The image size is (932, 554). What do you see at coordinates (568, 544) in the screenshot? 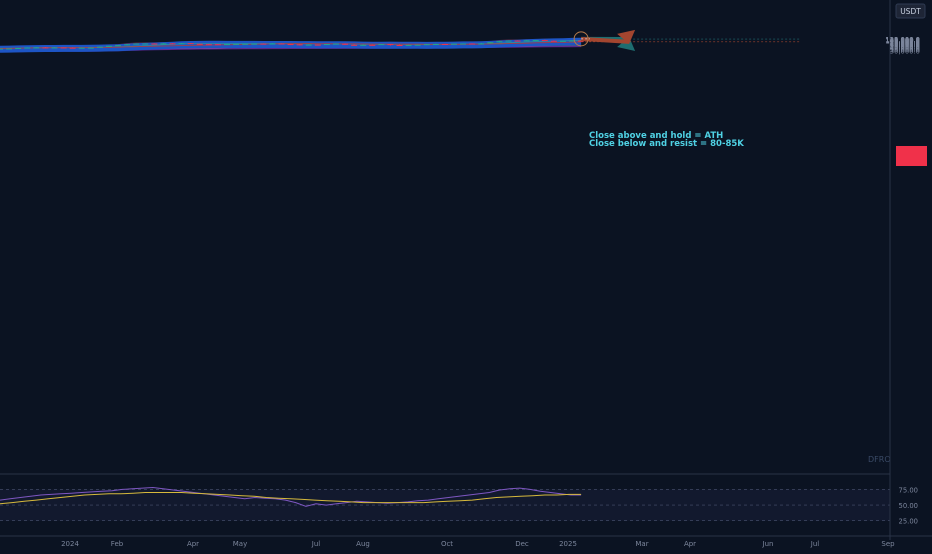
I see `time-tick-label: 2025` at bounding box center [568, 544].